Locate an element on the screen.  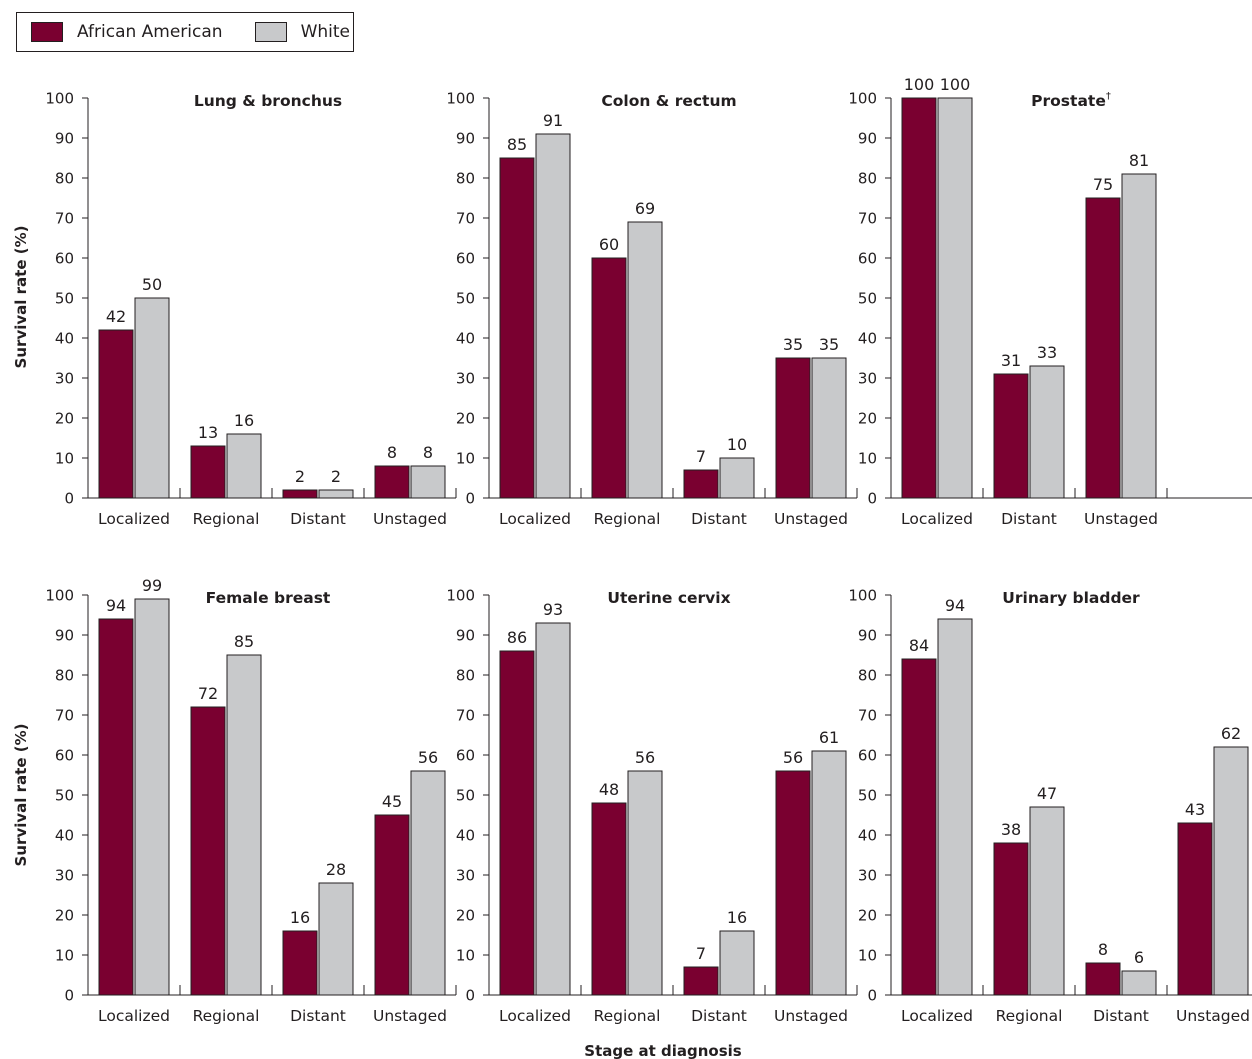
bar-value-label: 81 is located at coordinates (1139, 160).